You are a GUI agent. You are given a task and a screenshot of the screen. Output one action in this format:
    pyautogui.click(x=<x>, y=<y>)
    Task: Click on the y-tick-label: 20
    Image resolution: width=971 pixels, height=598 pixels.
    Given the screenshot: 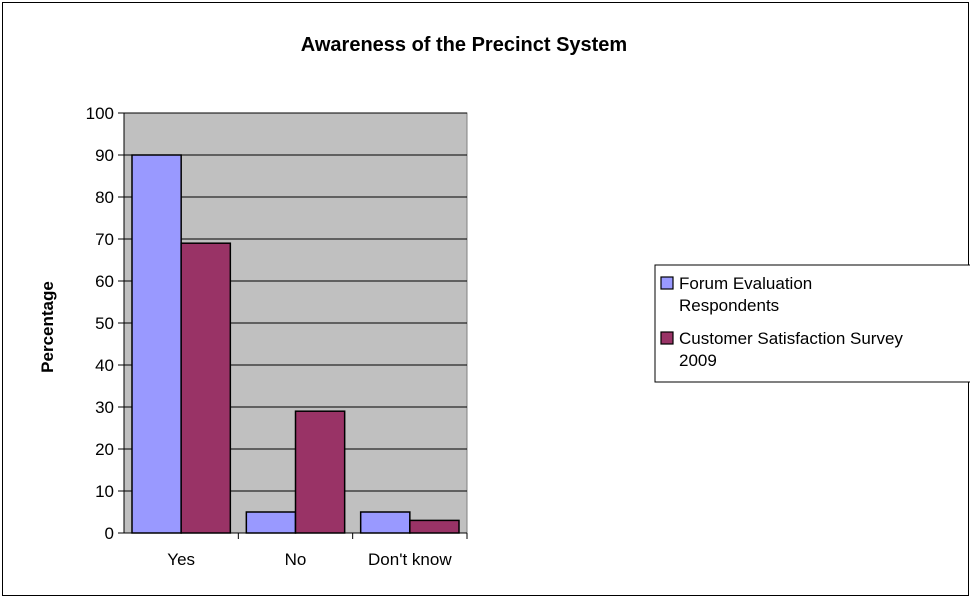 What is the action you would take?
    pyautogui.click(x=104, y=449)
    